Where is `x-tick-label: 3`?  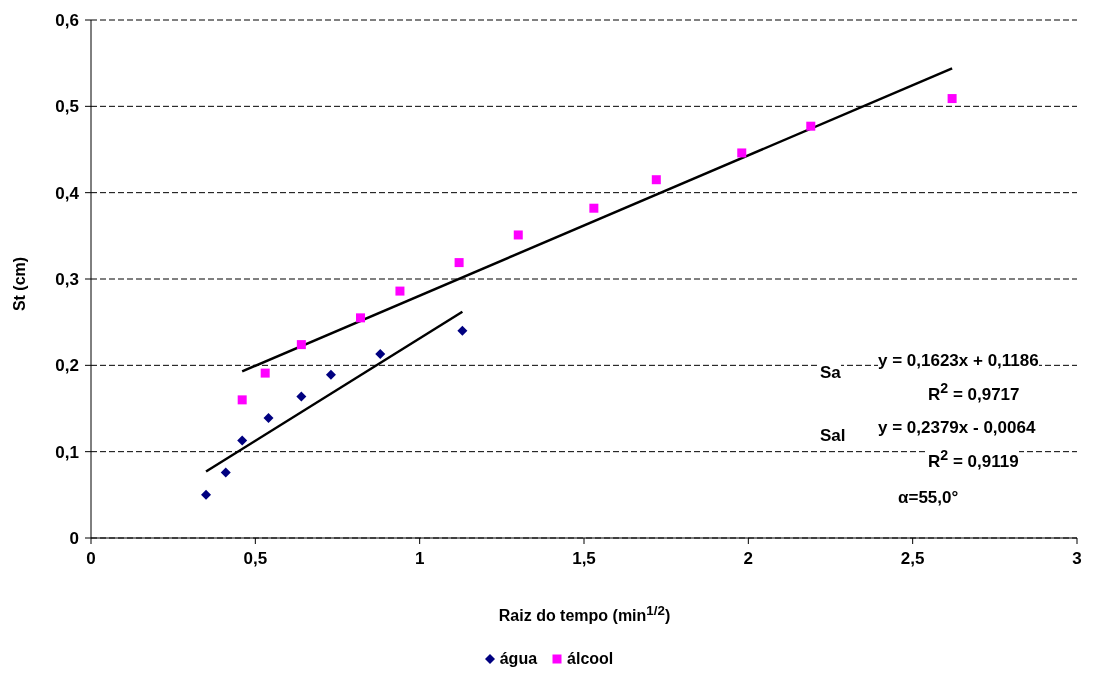
x-tick-label: 3 is located at coordinates (1077, 559).